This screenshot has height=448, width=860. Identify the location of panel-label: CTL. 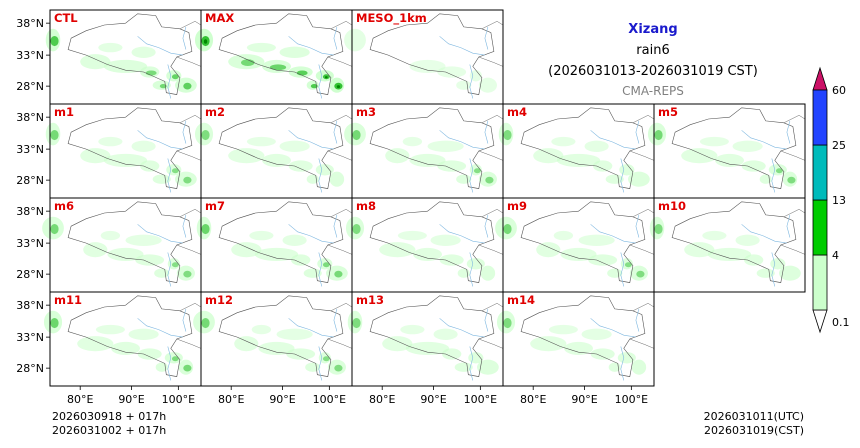
(66, 18).